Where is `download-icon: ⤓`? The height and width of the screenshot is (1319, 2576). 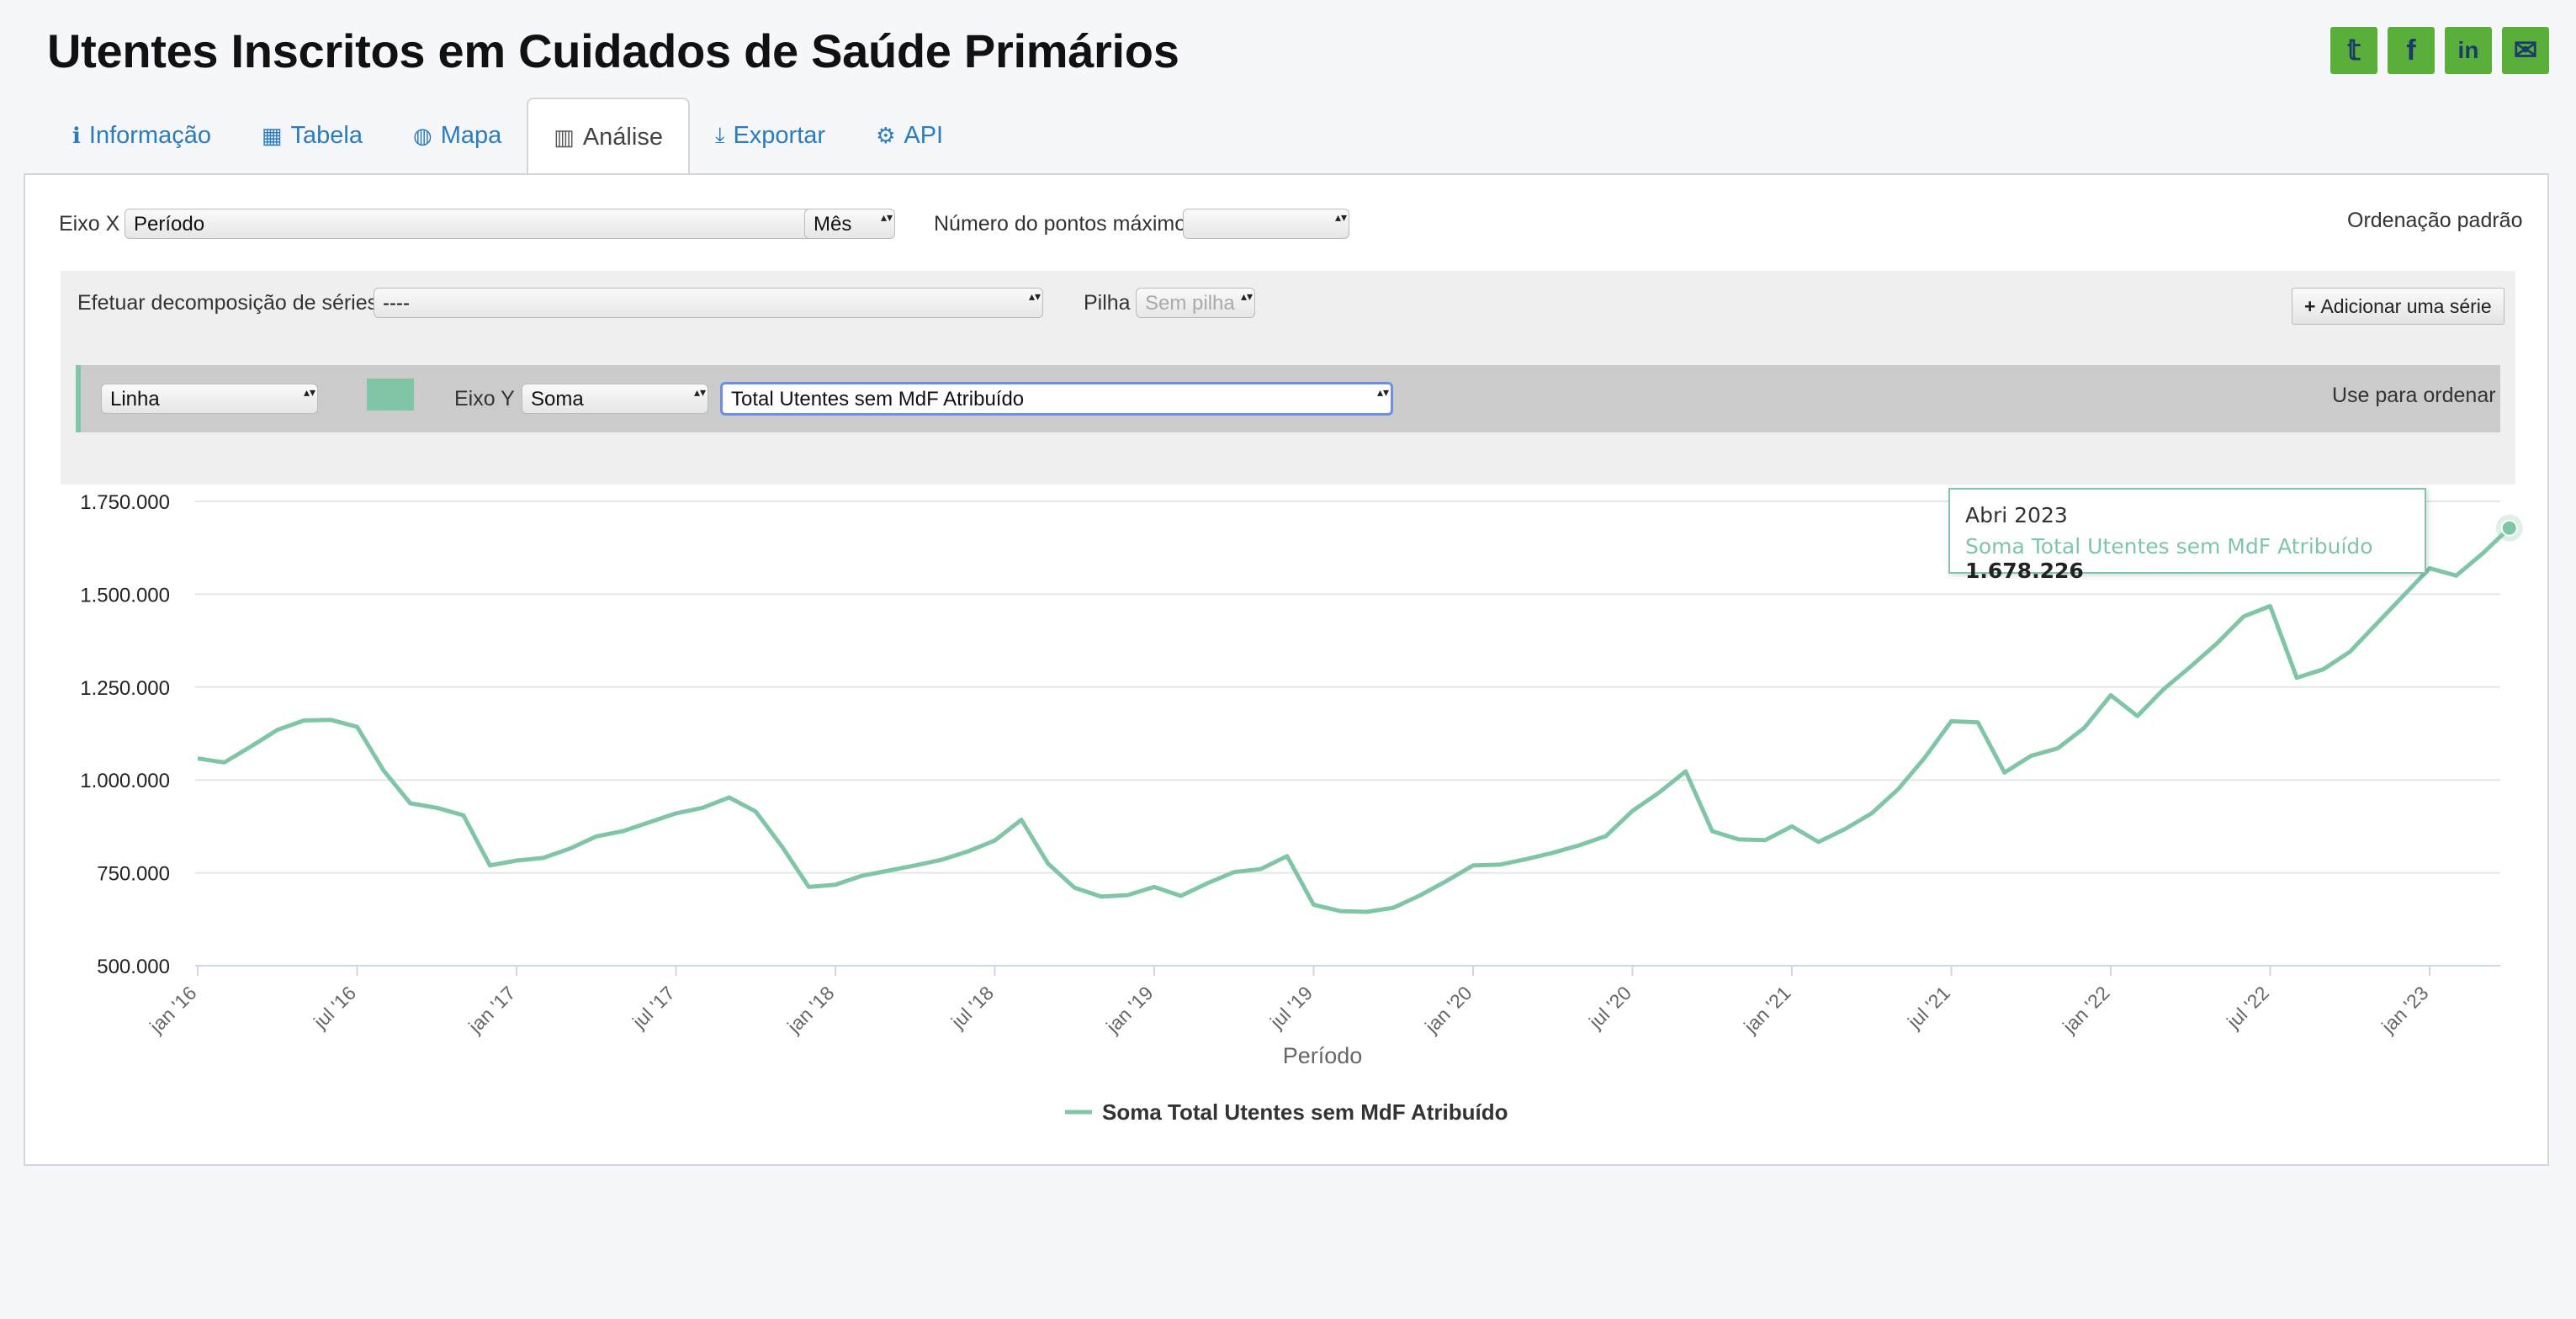
download-icon: ⤓ is located at coordinates (719, 134).